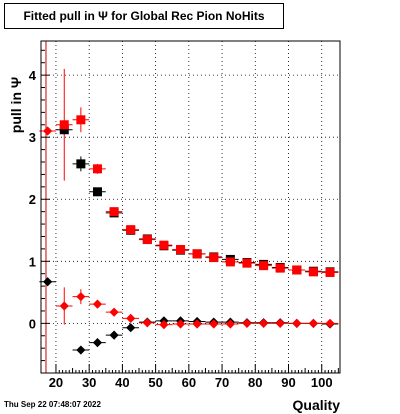 The height and width of the screenshot is (414, 400). What do you see at coordinates (33, 75) in the screenshot?
I see `y-tick-label: 4` at bounding box center [33, 75].